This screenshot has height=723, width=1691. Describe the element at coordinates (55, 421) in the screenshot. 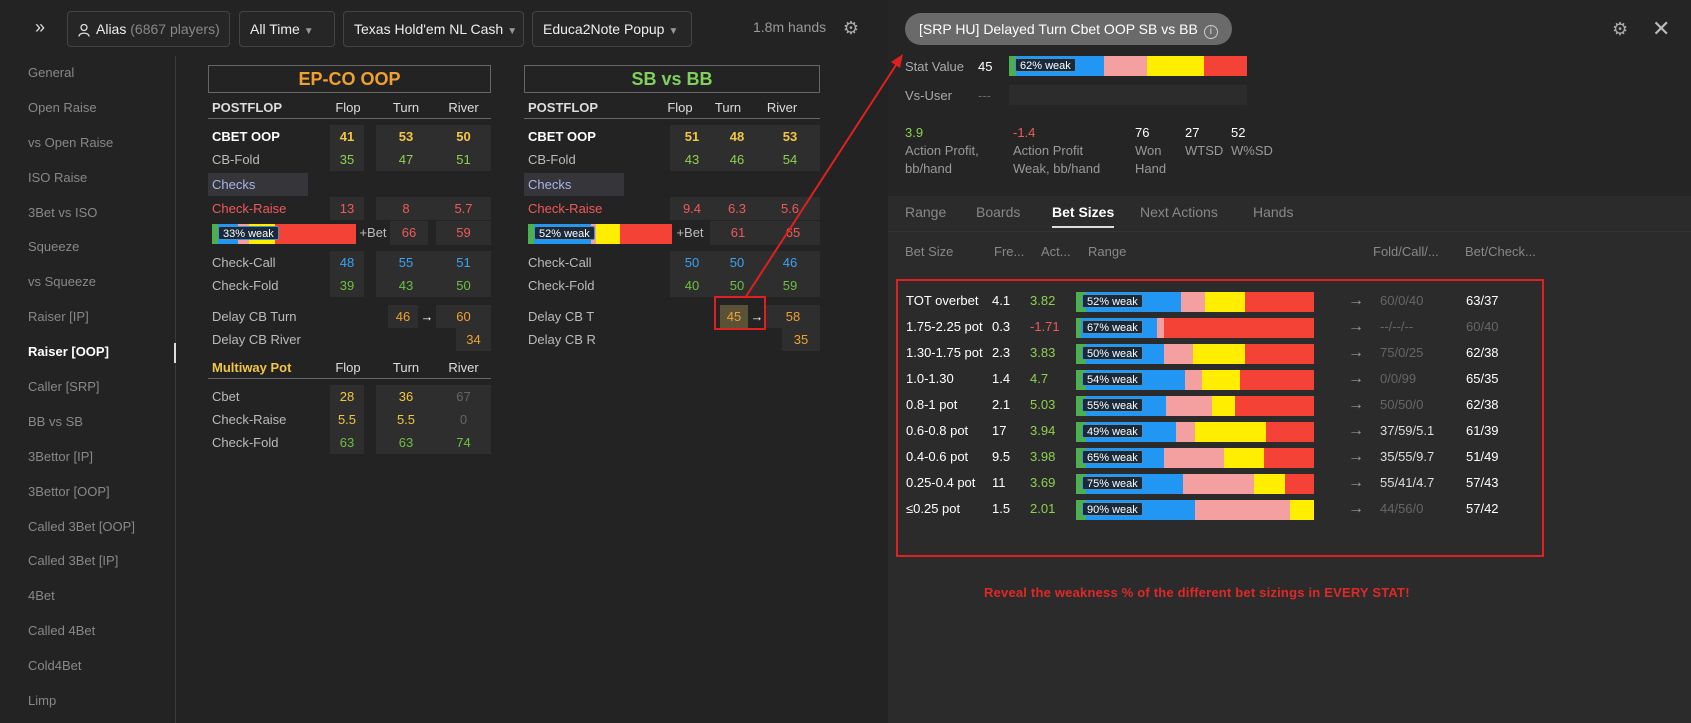

I see `sidebar-item-bb-vs-sb: BB vs SB` at that location.